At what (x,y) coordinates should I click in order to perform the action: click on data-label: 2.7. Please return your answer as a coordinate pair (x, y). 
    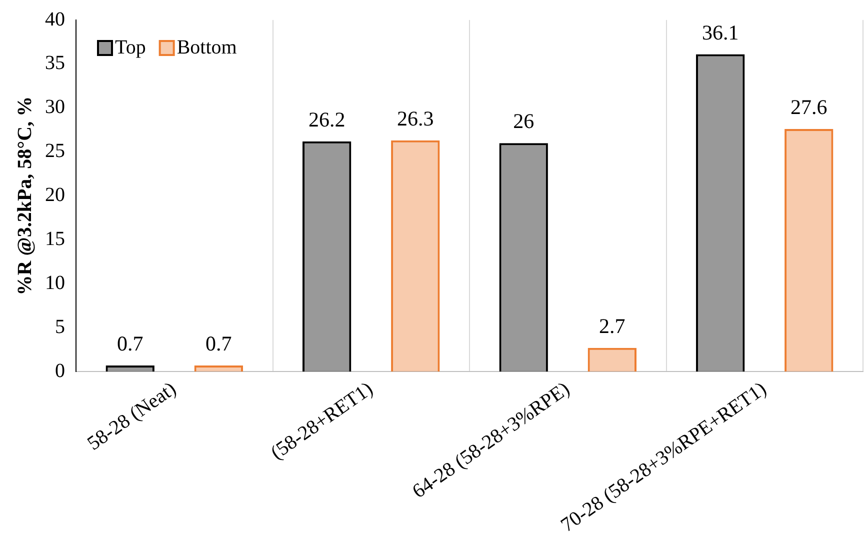
    Looking at the image, I should click on (612, 326).